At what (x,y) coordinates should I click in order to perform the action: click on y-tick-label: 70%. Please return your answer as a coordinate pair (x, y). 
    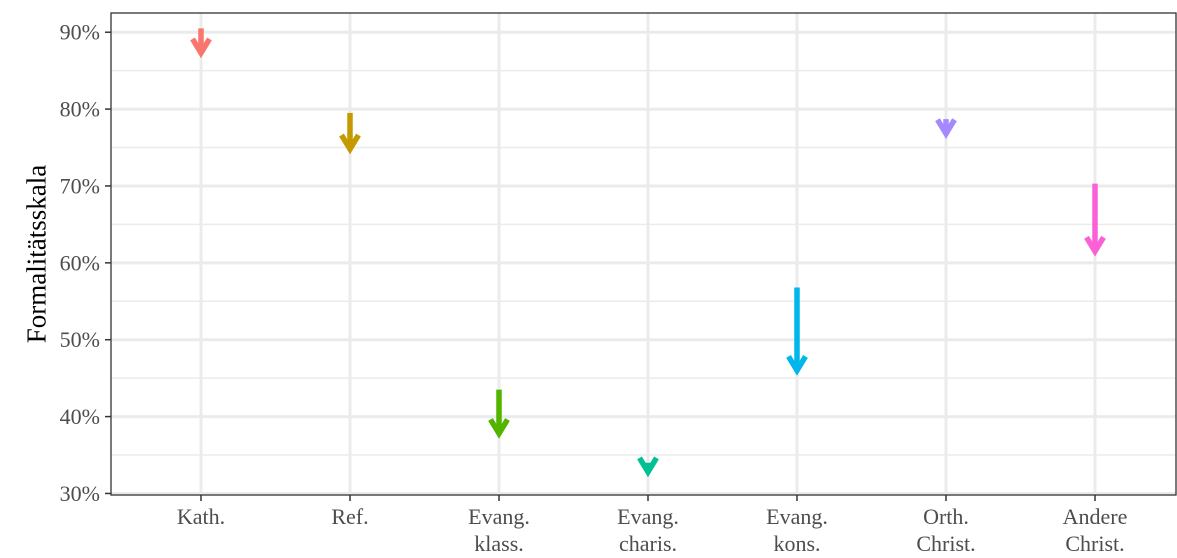
    Looking at the image, I should click on (80, 185).